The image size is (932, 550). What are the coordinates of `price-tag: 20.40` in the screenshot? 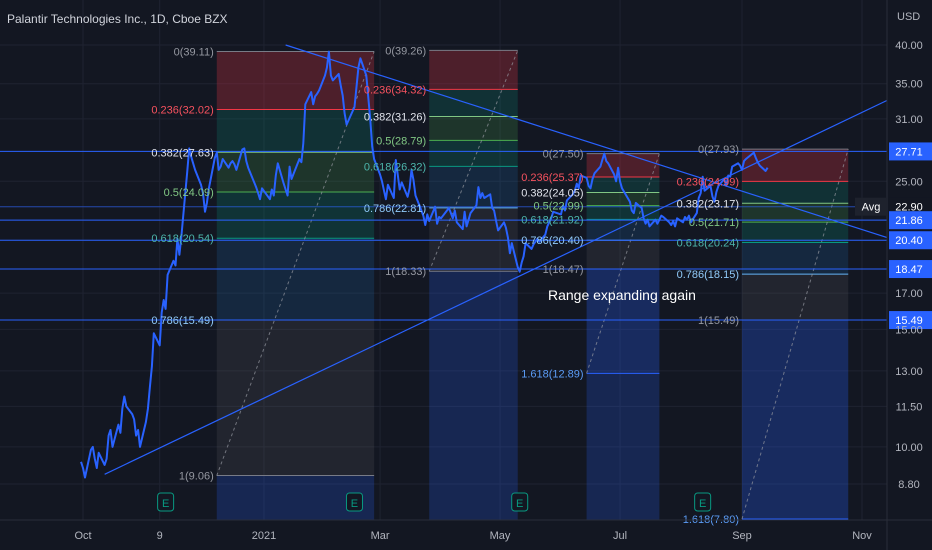 It's located at (909, 241).